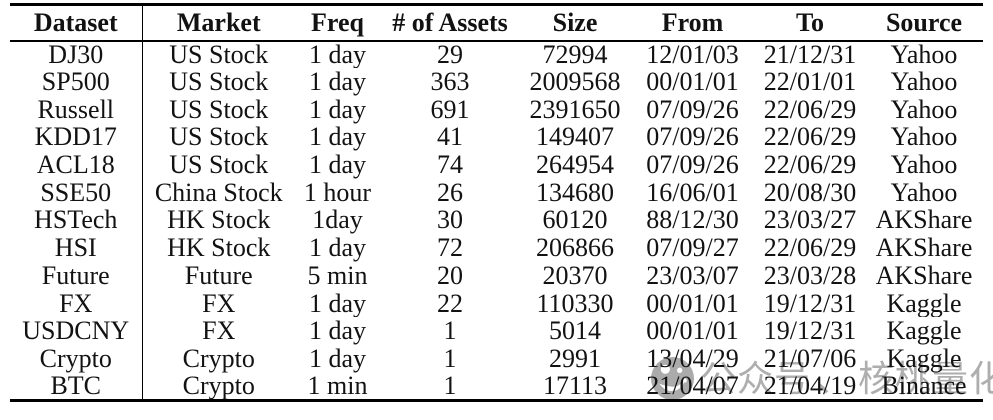 The height and width of the screenshot is (420, 993). Describe the element at coordinates (575, 331) in the screenshot. I see `table-cell: 5014` at that location.